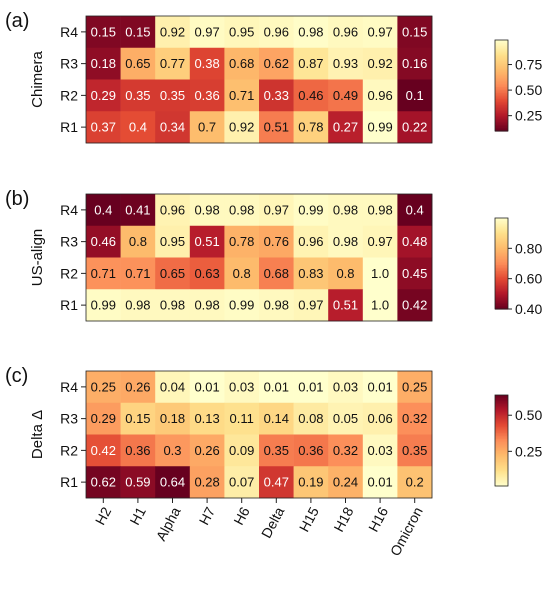 Image resolution: width=550 pixels, height=592 pixels. Describe the element at coordinates (206, 450) in the screenshot. I see `cell-value-label: 0.26` at that location.